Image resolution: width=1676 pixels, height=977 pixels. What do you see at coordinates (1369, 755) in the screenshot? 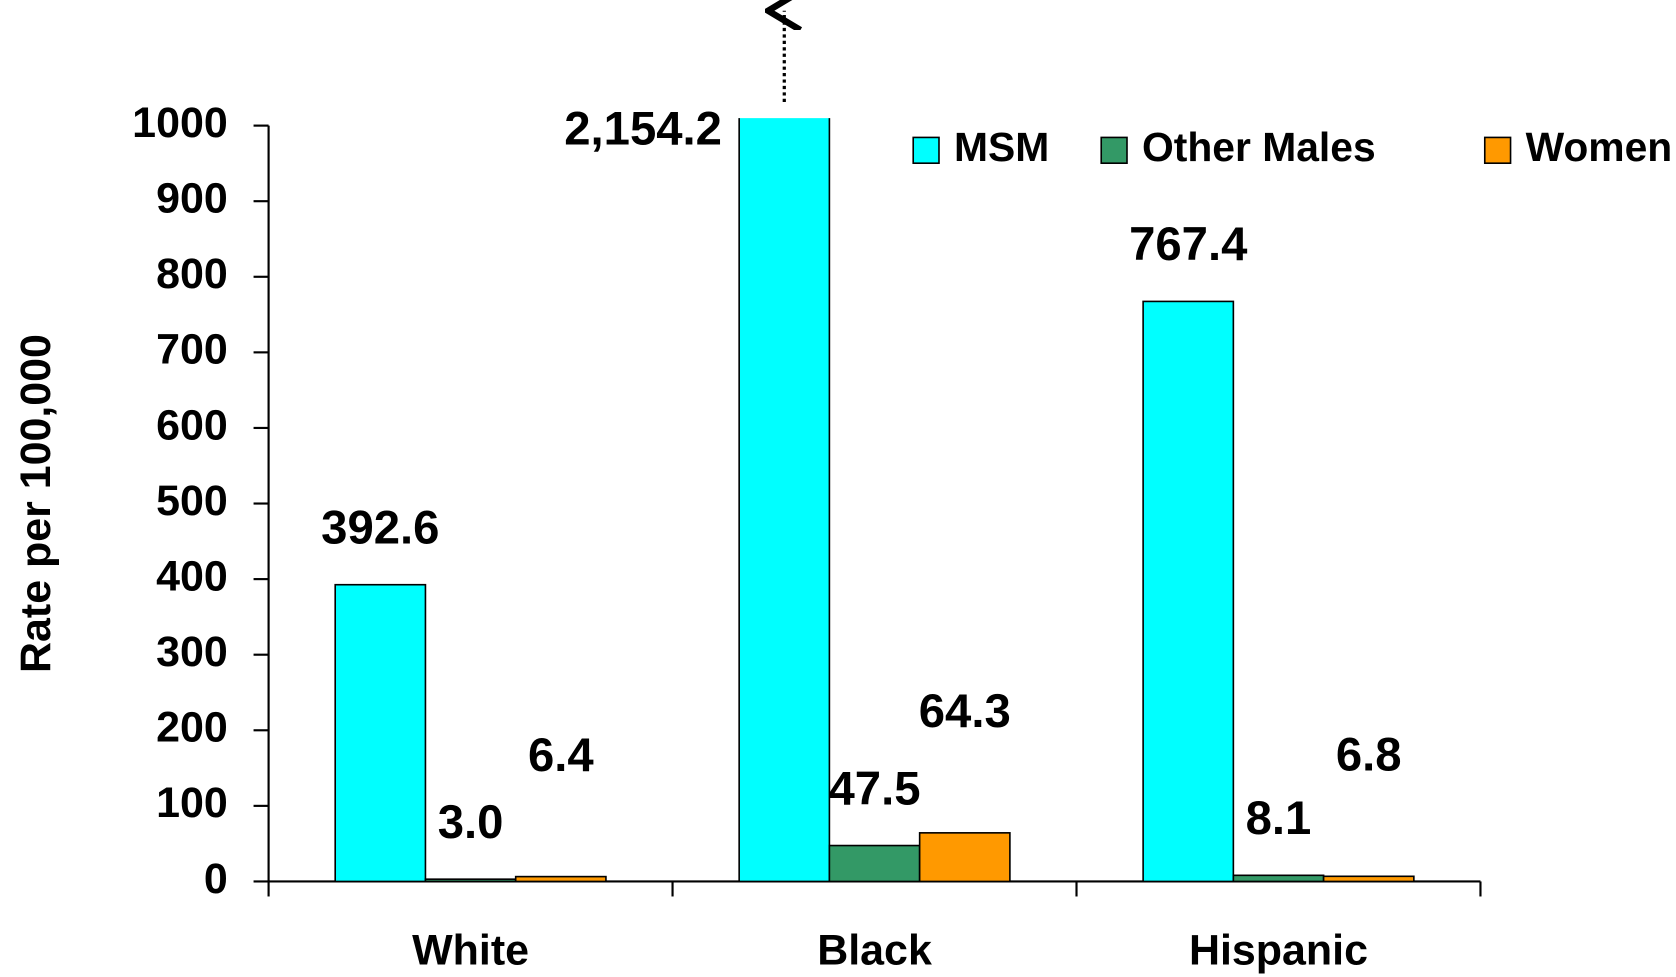
I see `value-label: 6.8` at bounding box center [1369, 755].